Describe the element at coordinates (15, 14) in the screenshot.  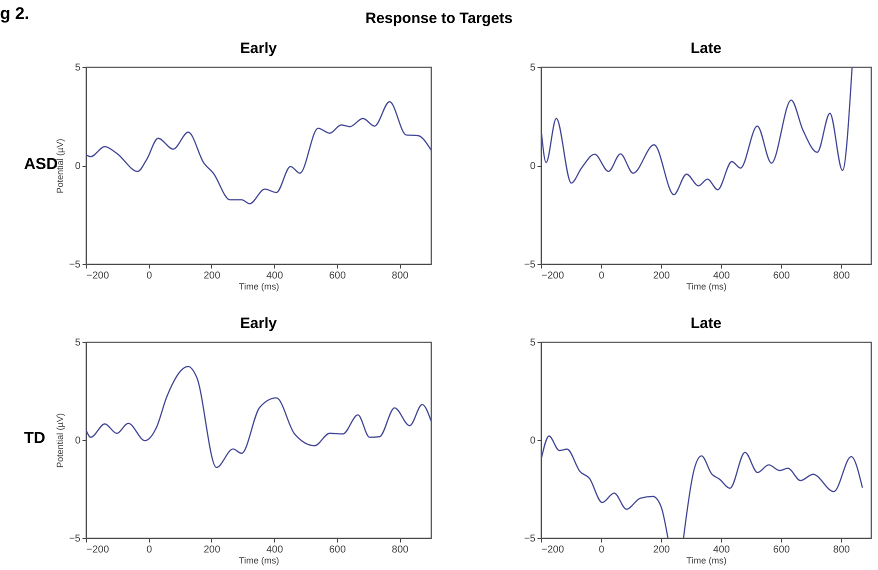
I see `text: g 2.` at that location.